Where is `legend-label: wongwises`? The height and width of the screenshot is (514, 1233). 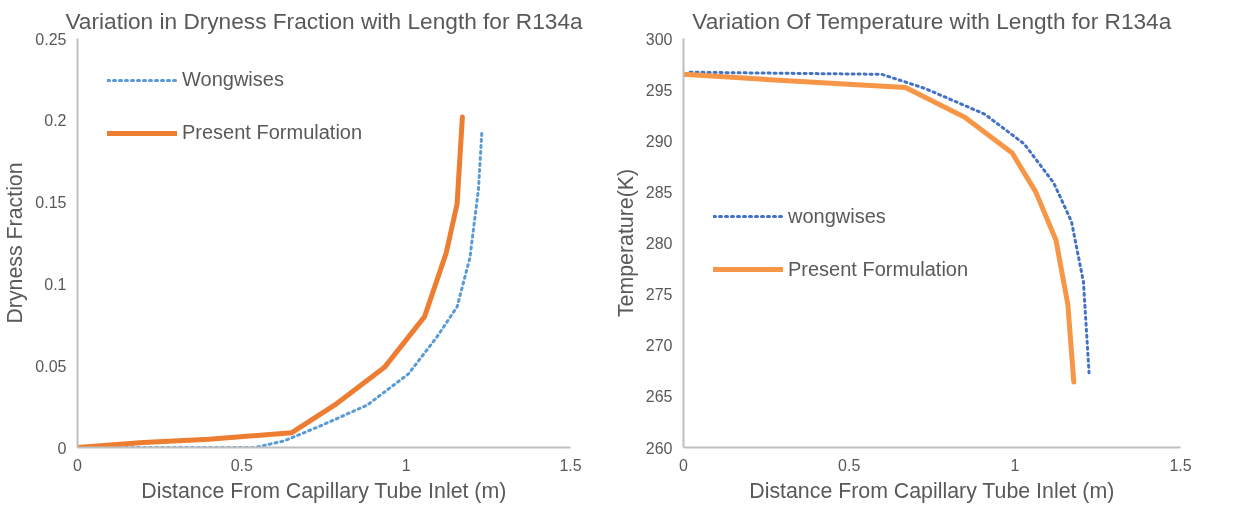
legend-label: wongwises is located at coordinates (837, 216).